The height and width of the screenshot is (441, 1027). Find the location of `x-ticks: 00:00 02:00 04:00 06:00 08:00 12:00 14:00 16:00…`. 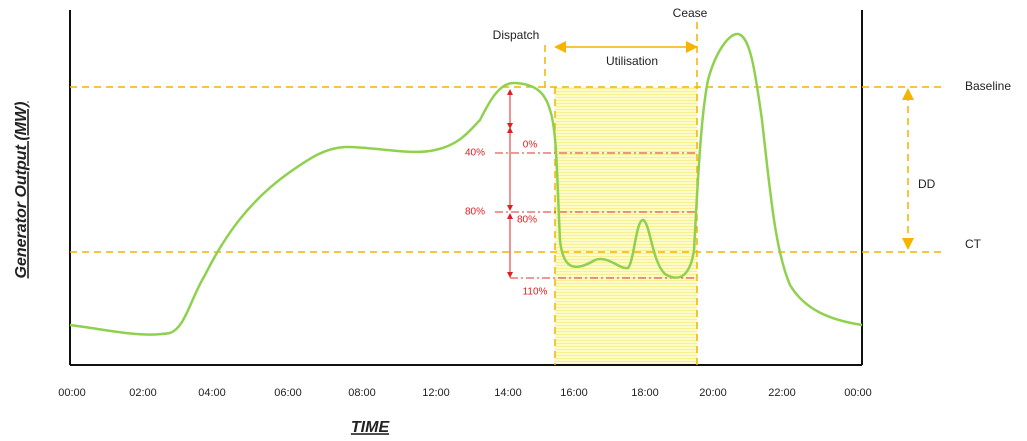

x-ticks: 00:00 02:00 04:00 06:00 08:00 12:00 14:00 16:00… is located at coordinates (465, 393).